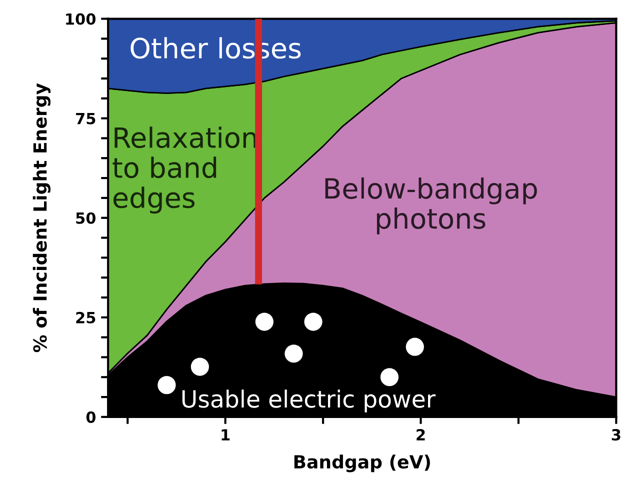 The image size is (632, 494). I want to click on y-tick-label: 0, so click(91, 417).